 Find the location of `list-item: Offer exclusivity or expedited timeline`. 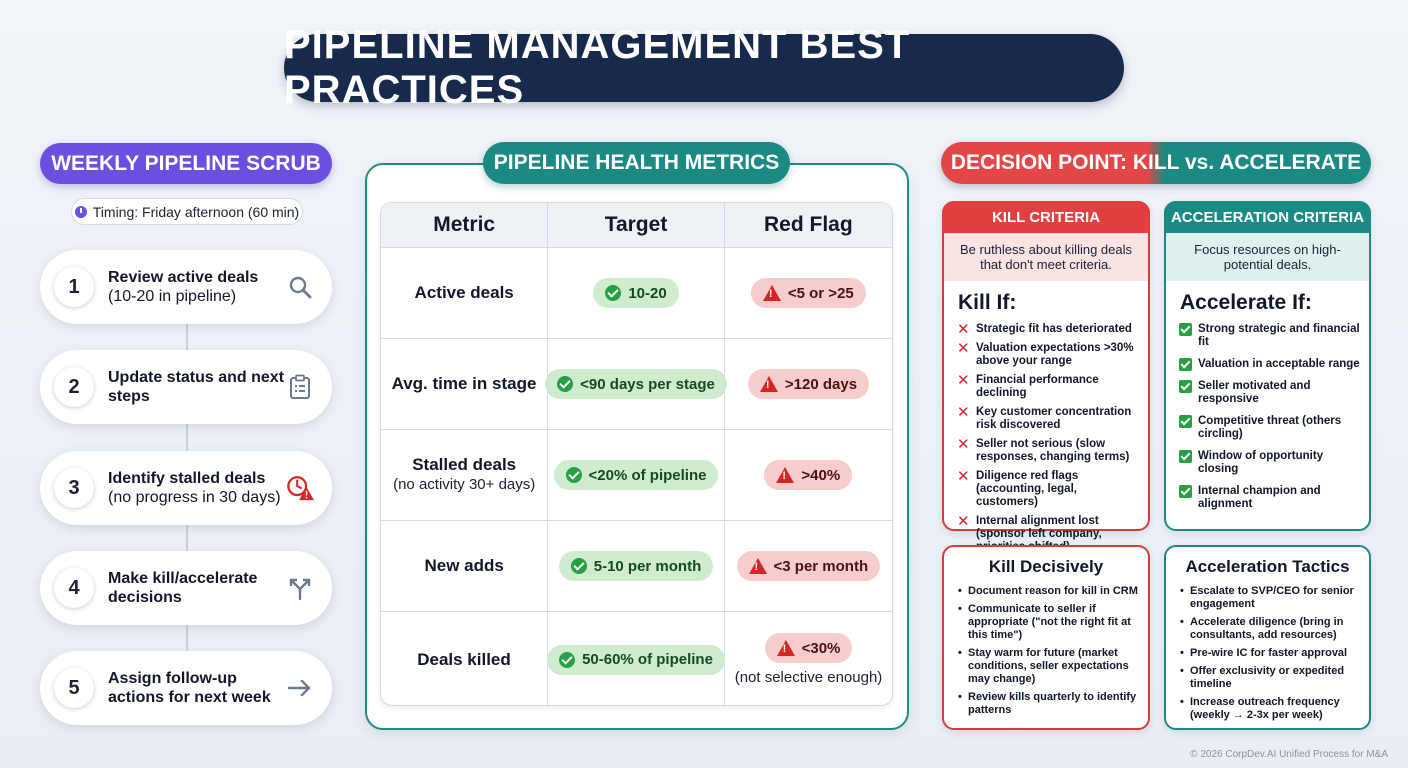

list-item: Offer exclusivity or expedited timeline is located at coordinates (1270, 678).